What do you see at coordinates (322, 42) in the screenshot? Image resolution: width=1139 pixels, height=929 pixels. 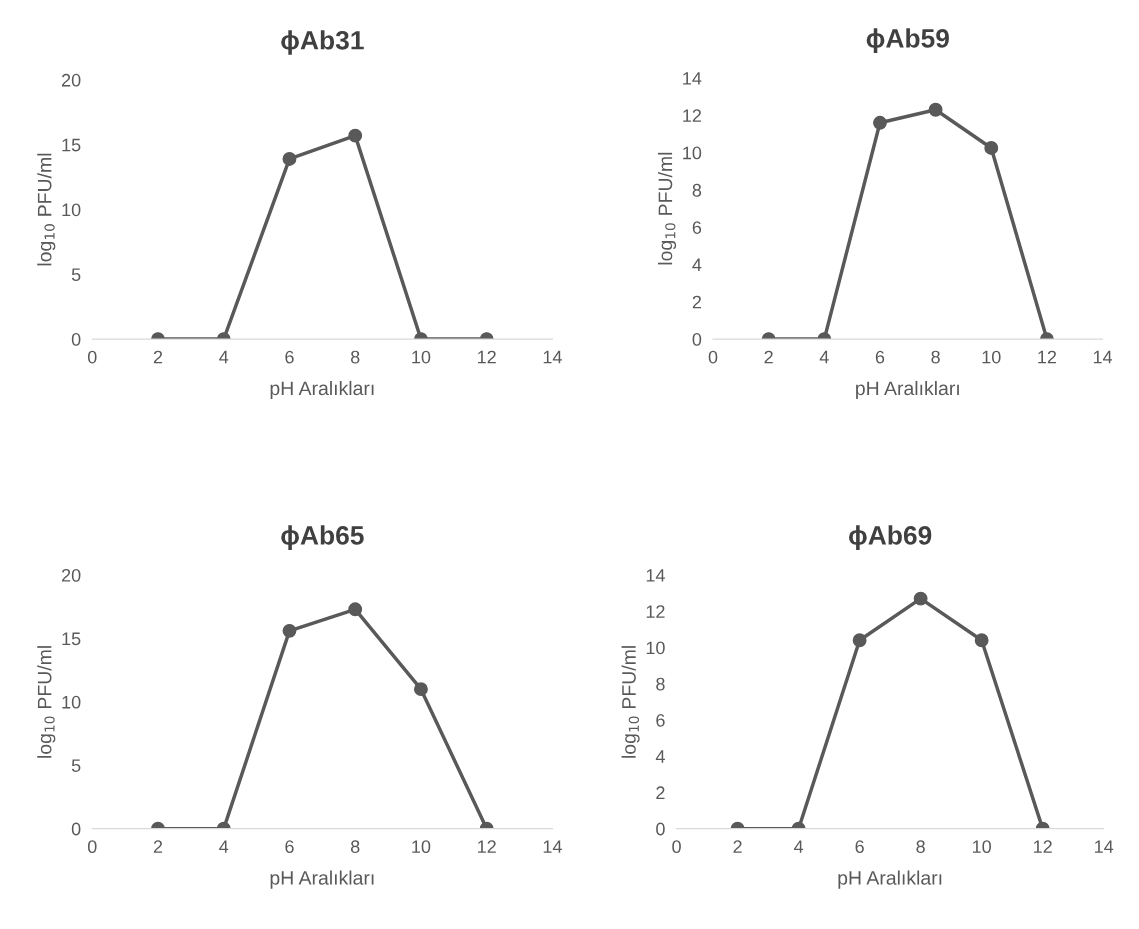 I see `chart-title: ϕAb31` at bounding box center [322, 42].